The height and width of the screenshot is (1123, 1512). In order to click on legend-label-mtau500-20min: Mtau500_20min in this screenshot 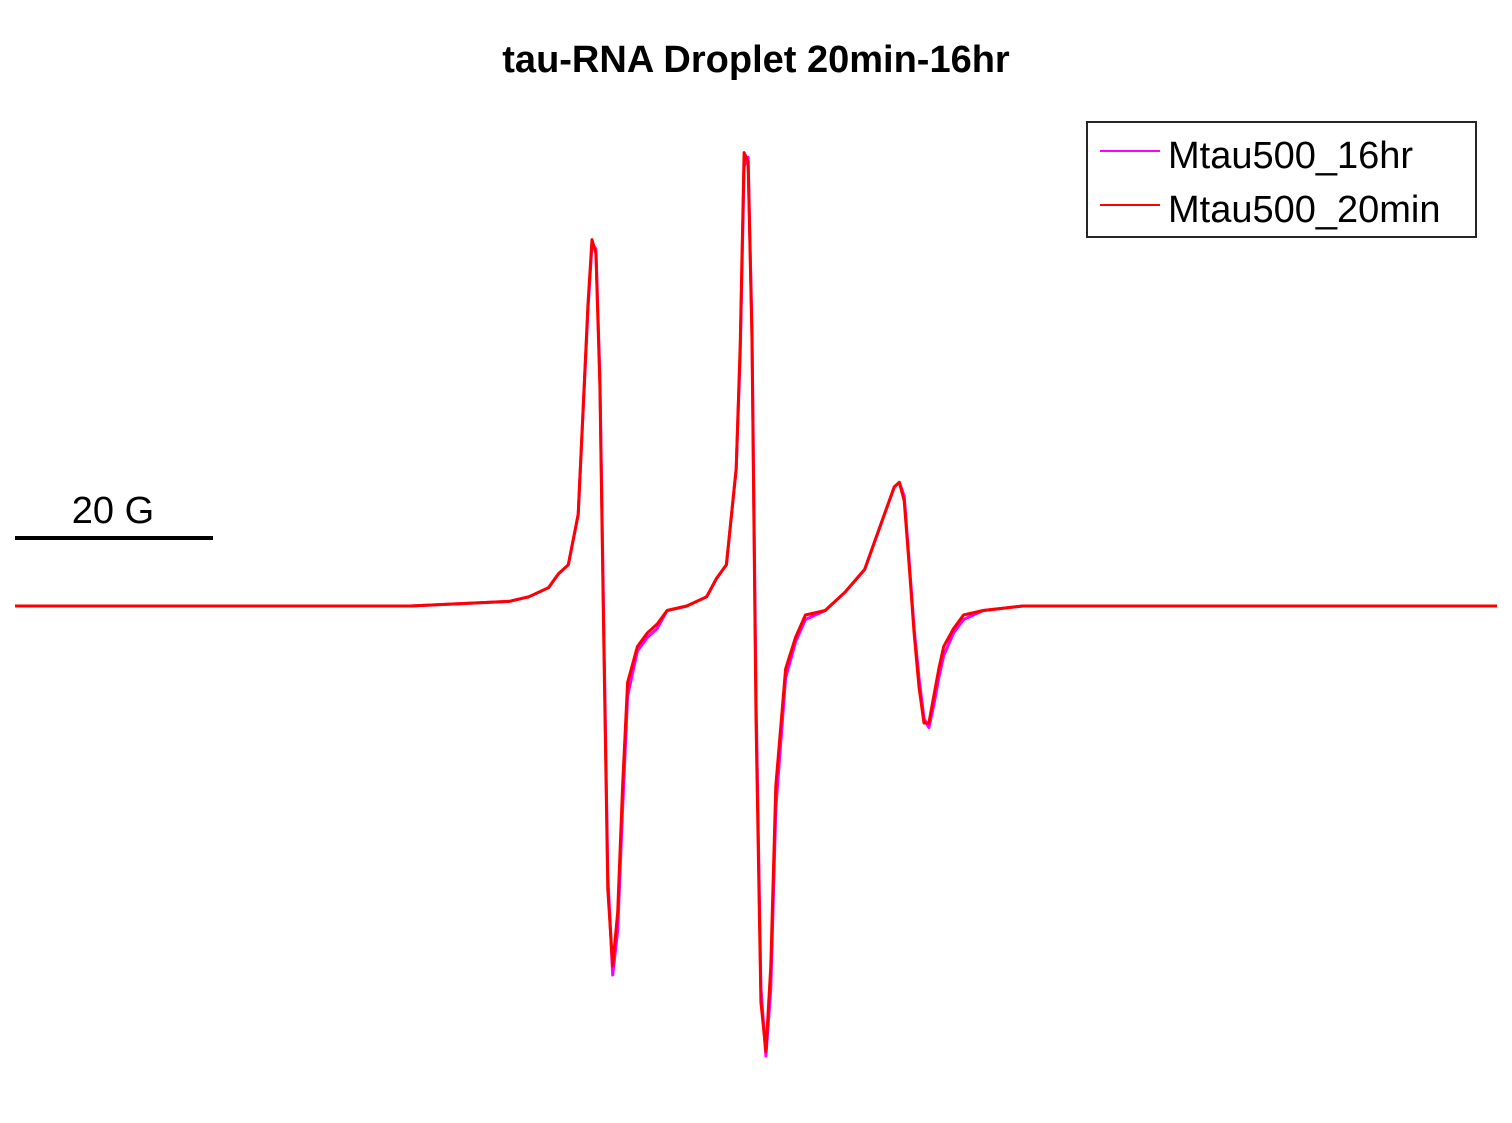, I will do `click(1304, 210)`.